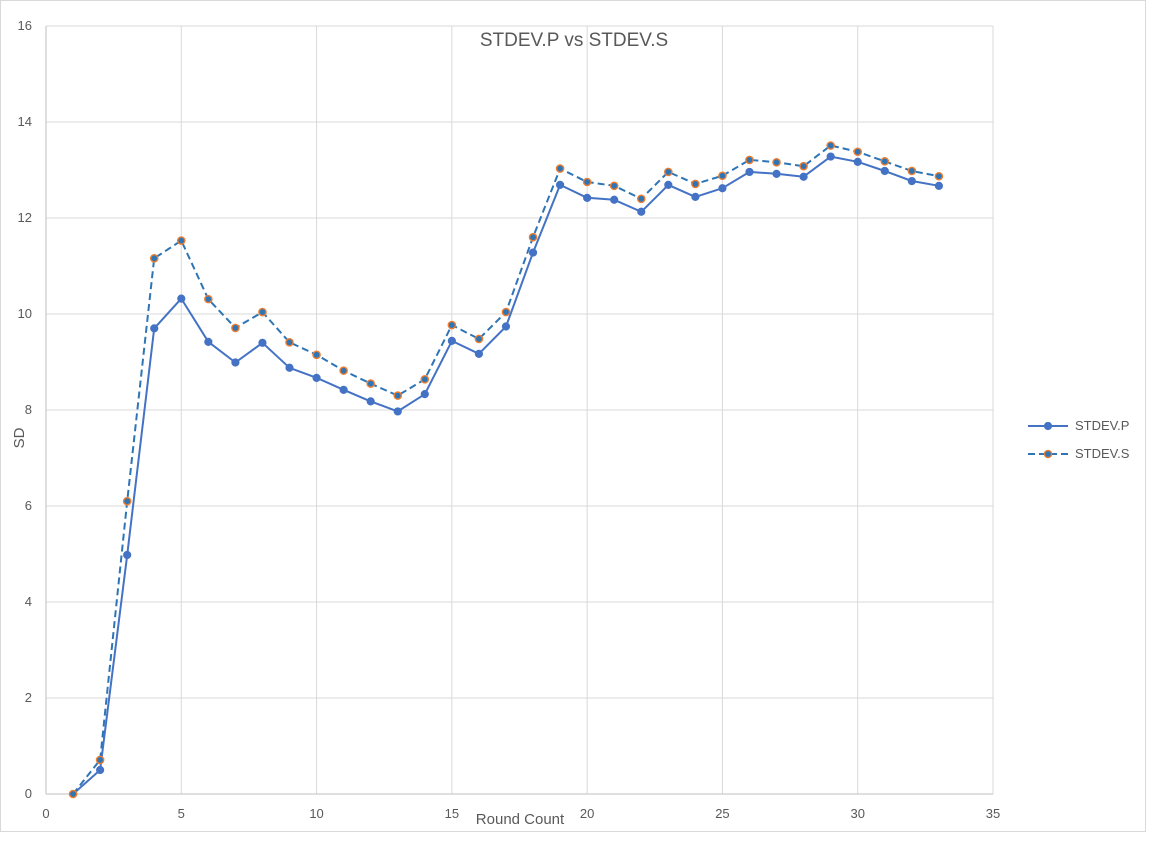 The width and height of the screenshot is (1152, 842). Describe the element at coordinates (28, 409) in the screenshot. I see `y-tick-label: 8` at that location.